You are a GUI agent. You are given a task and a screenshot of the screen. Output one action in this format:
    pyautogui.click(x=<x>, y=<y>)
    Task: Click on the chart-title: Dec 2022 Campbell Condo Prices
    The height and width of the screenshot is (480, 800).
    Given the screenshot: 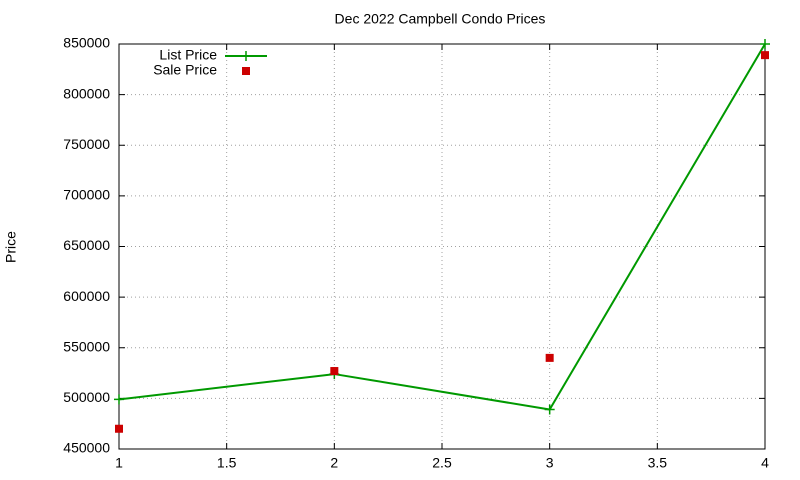 What is the action you would take?
    pyautogui.click(x=440, y=19)
    